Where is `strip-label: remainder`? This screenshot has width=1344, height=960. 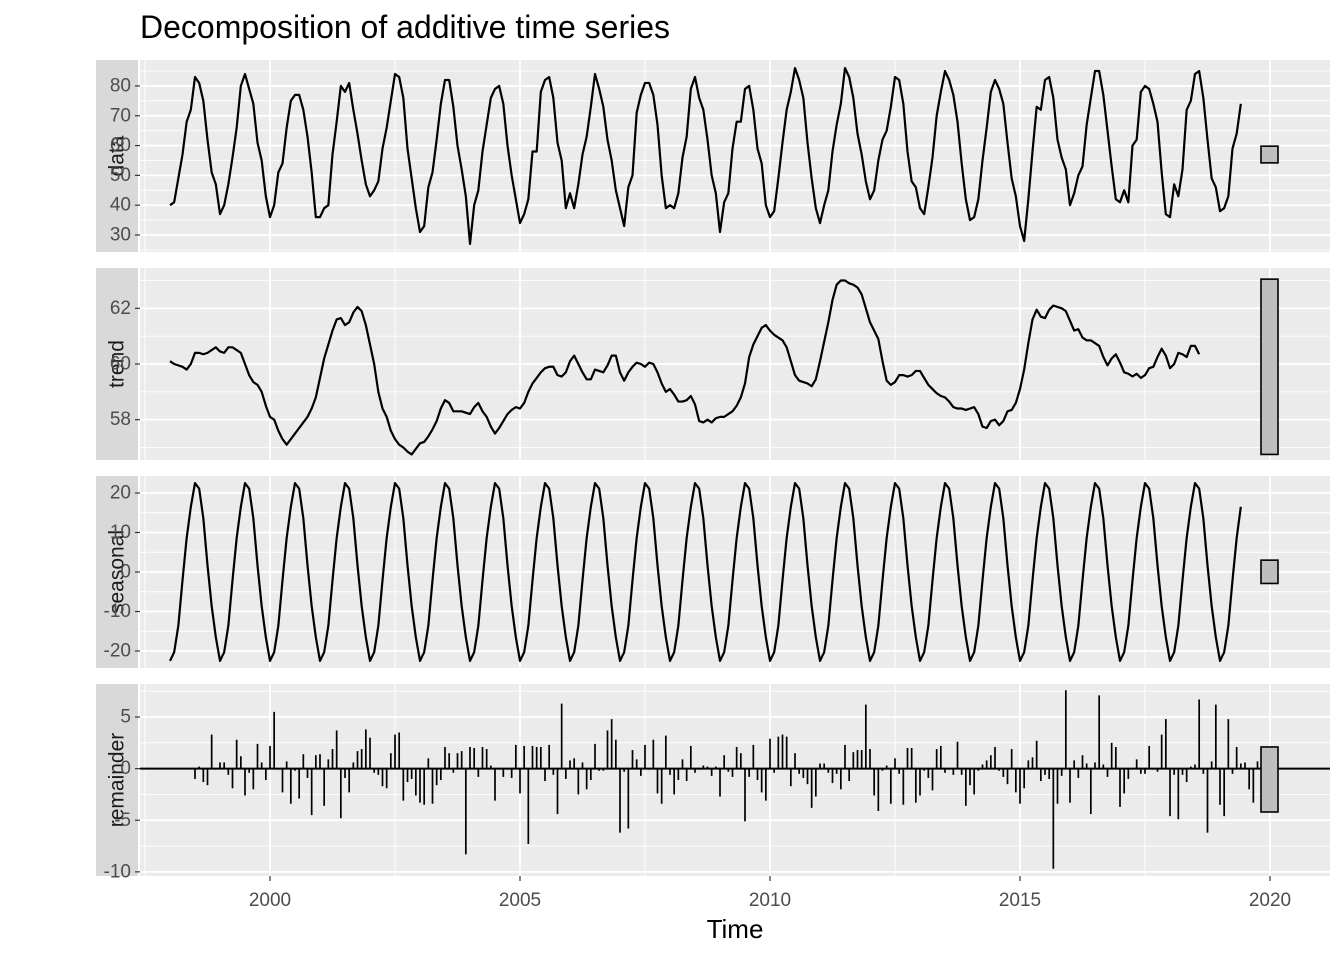
strip-label: remainder is located at coordinates (117, 780).